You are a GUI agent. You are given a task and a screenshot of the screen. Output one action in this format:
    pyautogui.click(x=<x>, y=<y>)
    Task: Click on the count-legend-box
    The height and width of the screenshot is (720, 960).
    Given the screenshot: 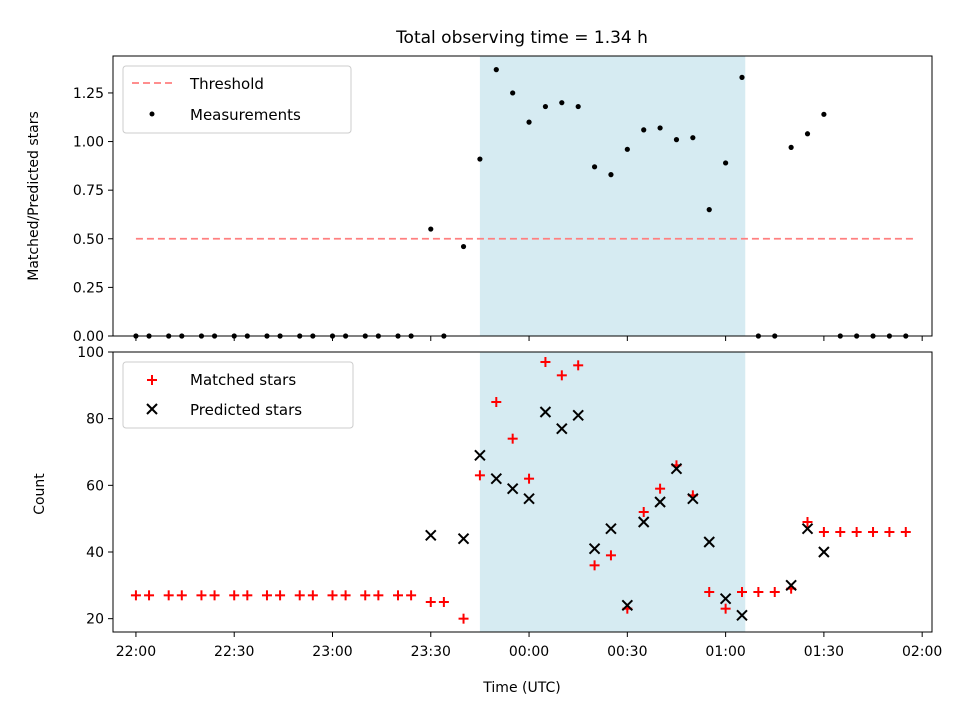 What is the action you would take?
    pyautogui.click(x=238, y=395)
    